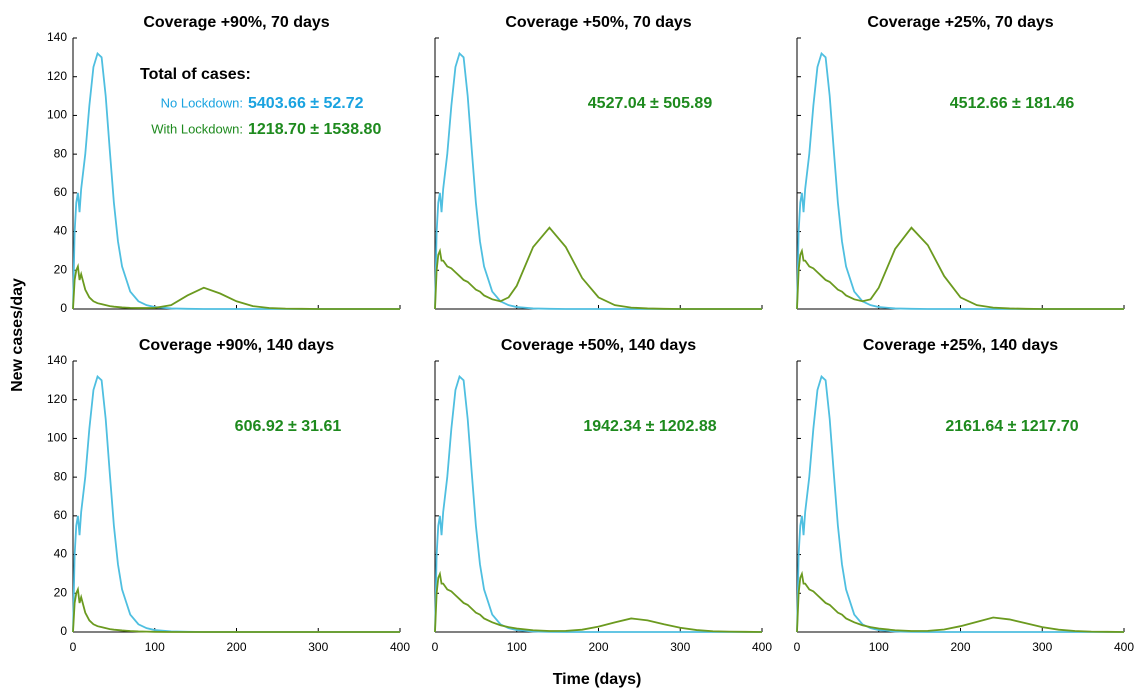 This screenshot has height=698, width=1137. What do you see at coordinates (197, 128) in the screenshot?
I see `series-name: With Lockdown:` at bounding box center [197, 128].